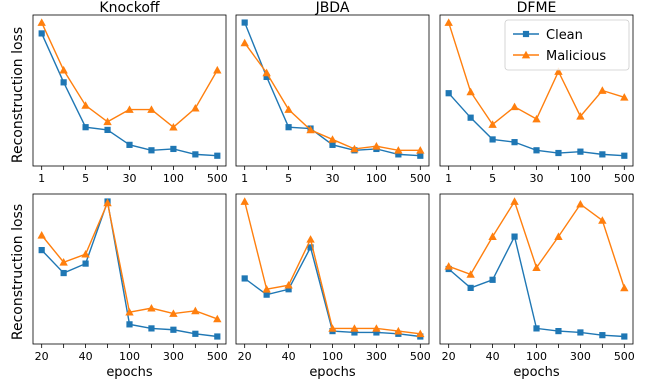 This screenshot has height=388, width=650. I want to click on panel-title: Knockoff, so click(129, 8).